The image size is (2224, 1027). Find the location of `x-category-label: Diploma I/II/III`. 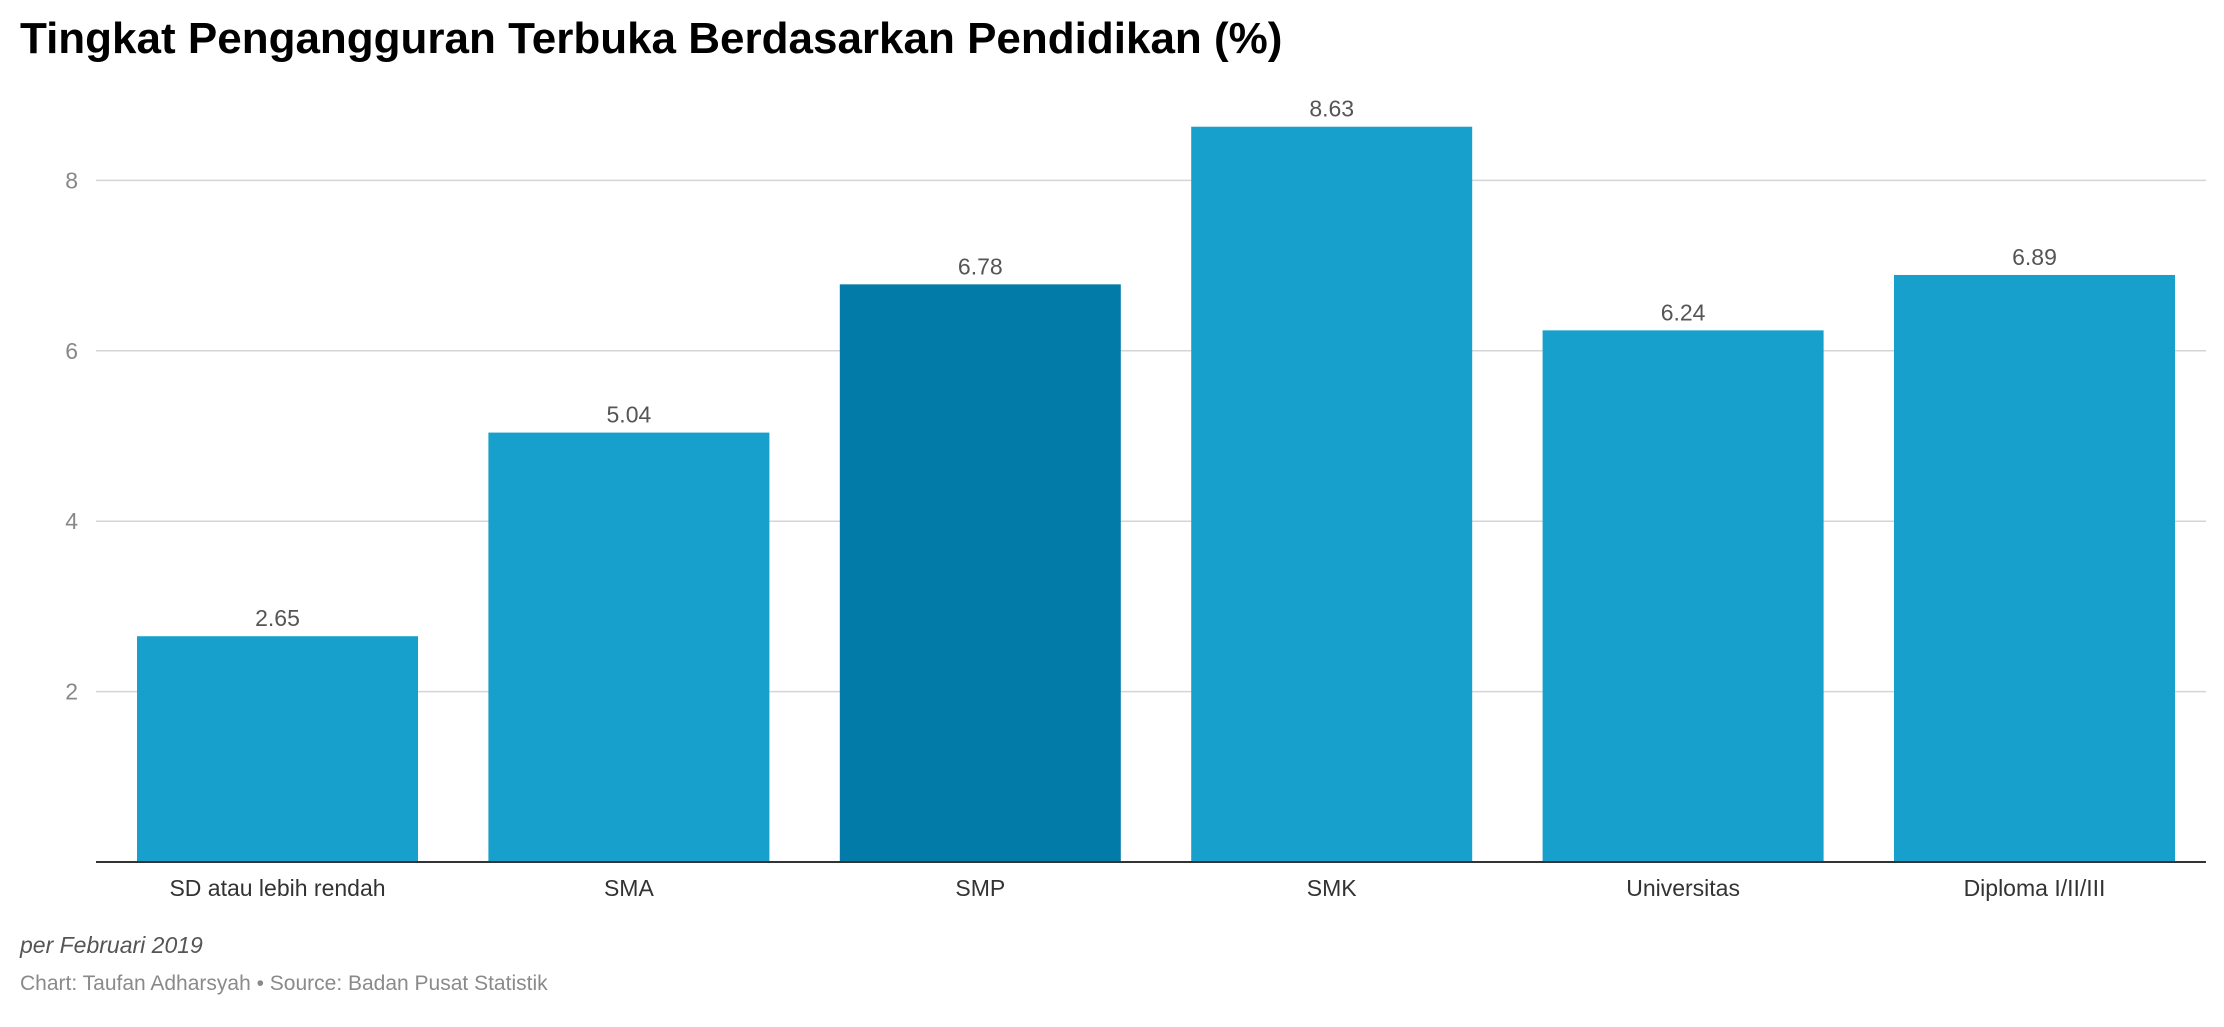

x-category-label: Diploma I/II/III is located at coordinates (2035, 888).